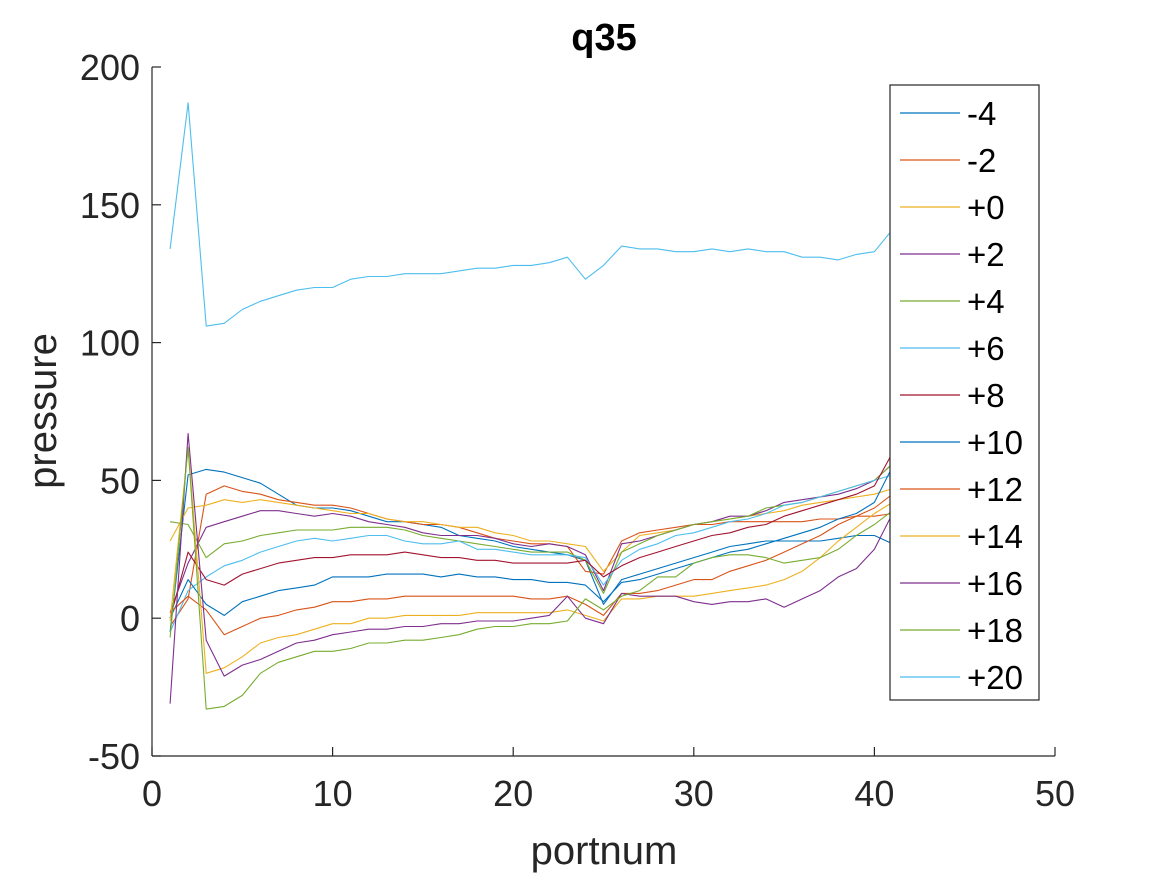  What do you see at coordinates (986, 254) in the screenshot?
I see `legend-entry: +2` at bounding box center [986, 254].